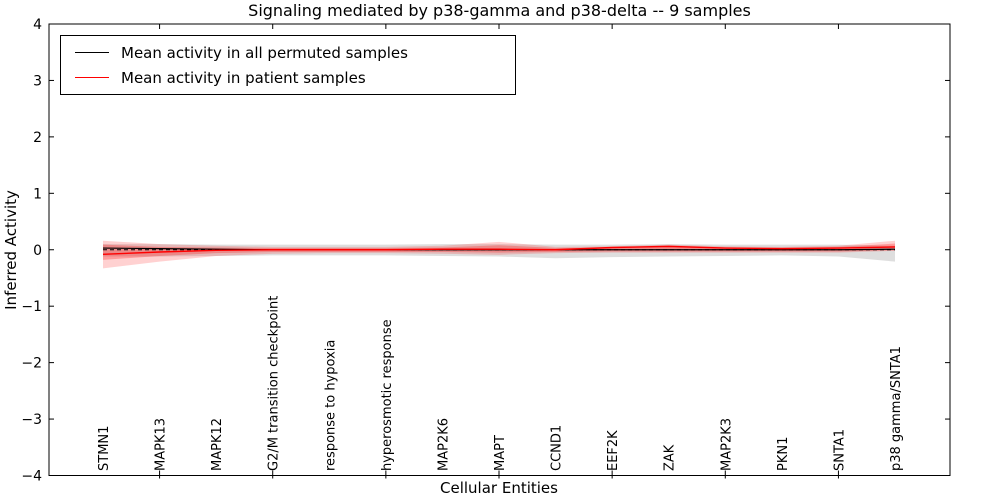 Image resolution: width=1000 pixels, height=500 pixels. Describe the element at coordinates (783, 454) in the screenshot. I see `x-tick-label: PKN1` at that location.